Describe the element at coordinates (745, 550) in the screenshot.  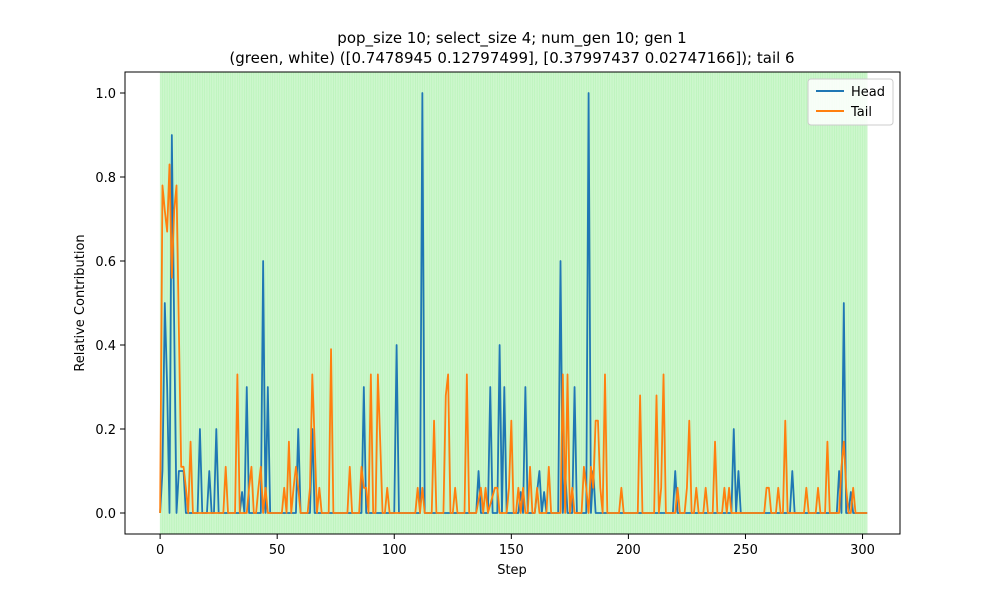
I see `x-tick-label: 250` at that location.